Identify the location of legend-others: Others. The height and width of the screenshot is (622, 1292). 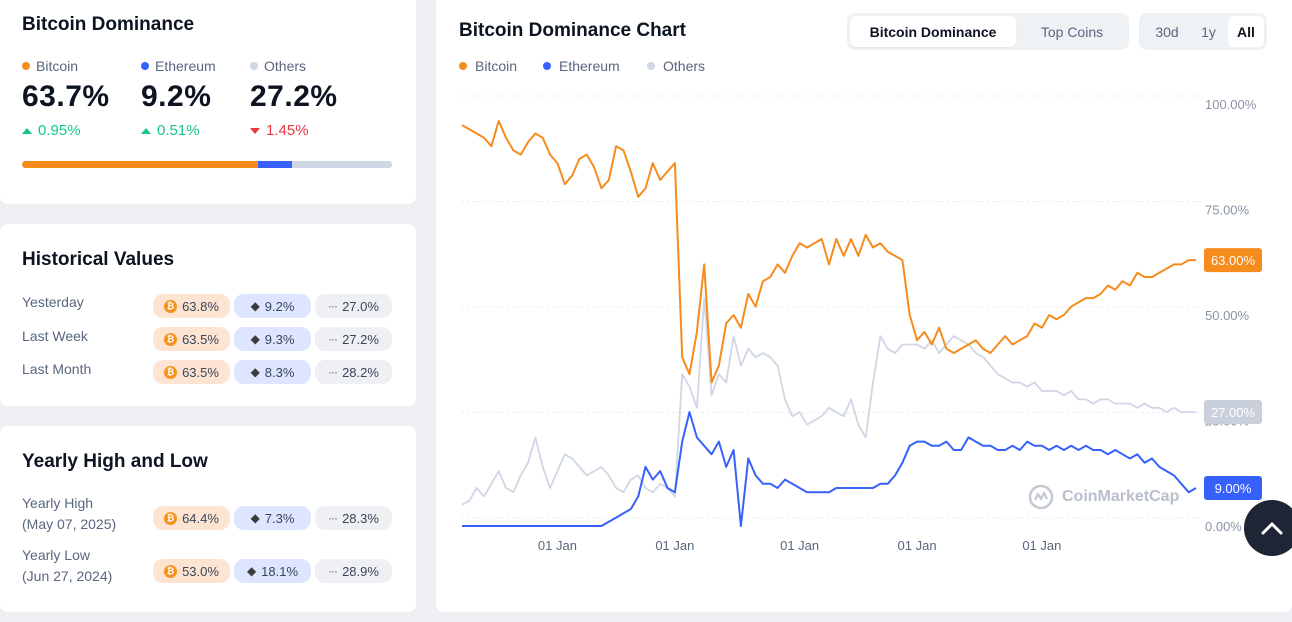
(676, 66).